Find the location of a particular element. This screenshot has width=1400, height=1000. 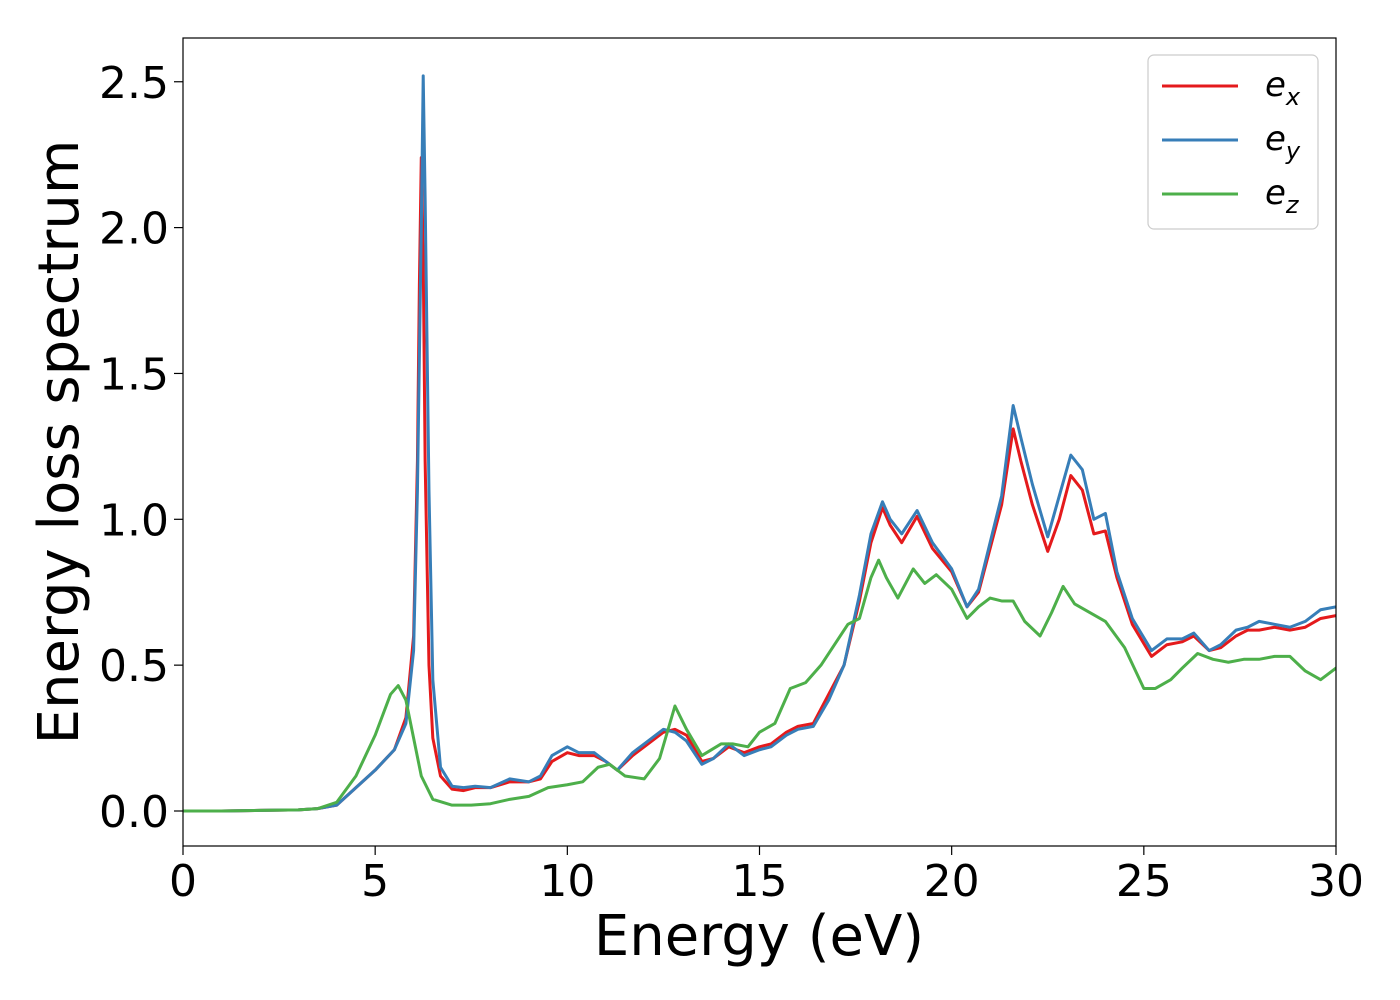

y-tick-label: 0.5 is located at coordinates (134, 666).